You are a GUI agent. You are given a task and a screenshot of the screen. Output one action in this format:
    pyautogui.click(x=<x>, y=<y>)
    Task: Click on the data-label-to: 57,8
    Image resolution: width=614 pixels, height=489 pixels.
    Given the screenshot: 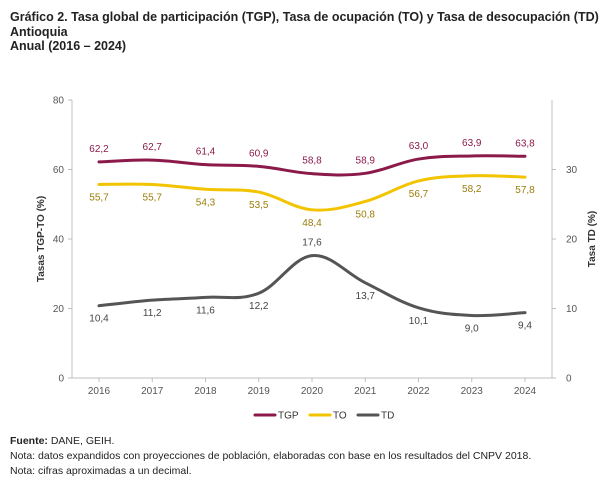 What is the action you would take?
    pyautogui.click(x=525, y=190)
    